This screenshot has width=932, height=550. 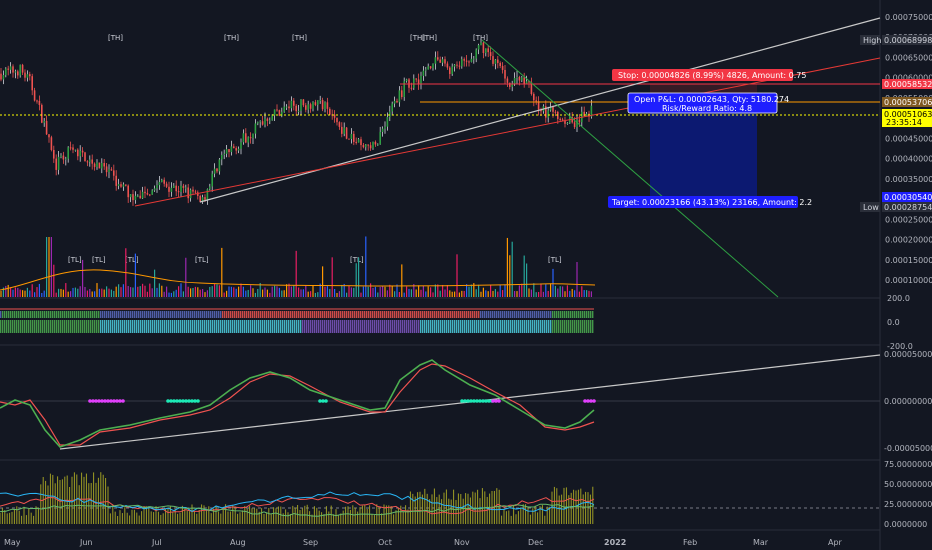 I want to click on svg-text: 0.00068998, so click(x=908, y=40).